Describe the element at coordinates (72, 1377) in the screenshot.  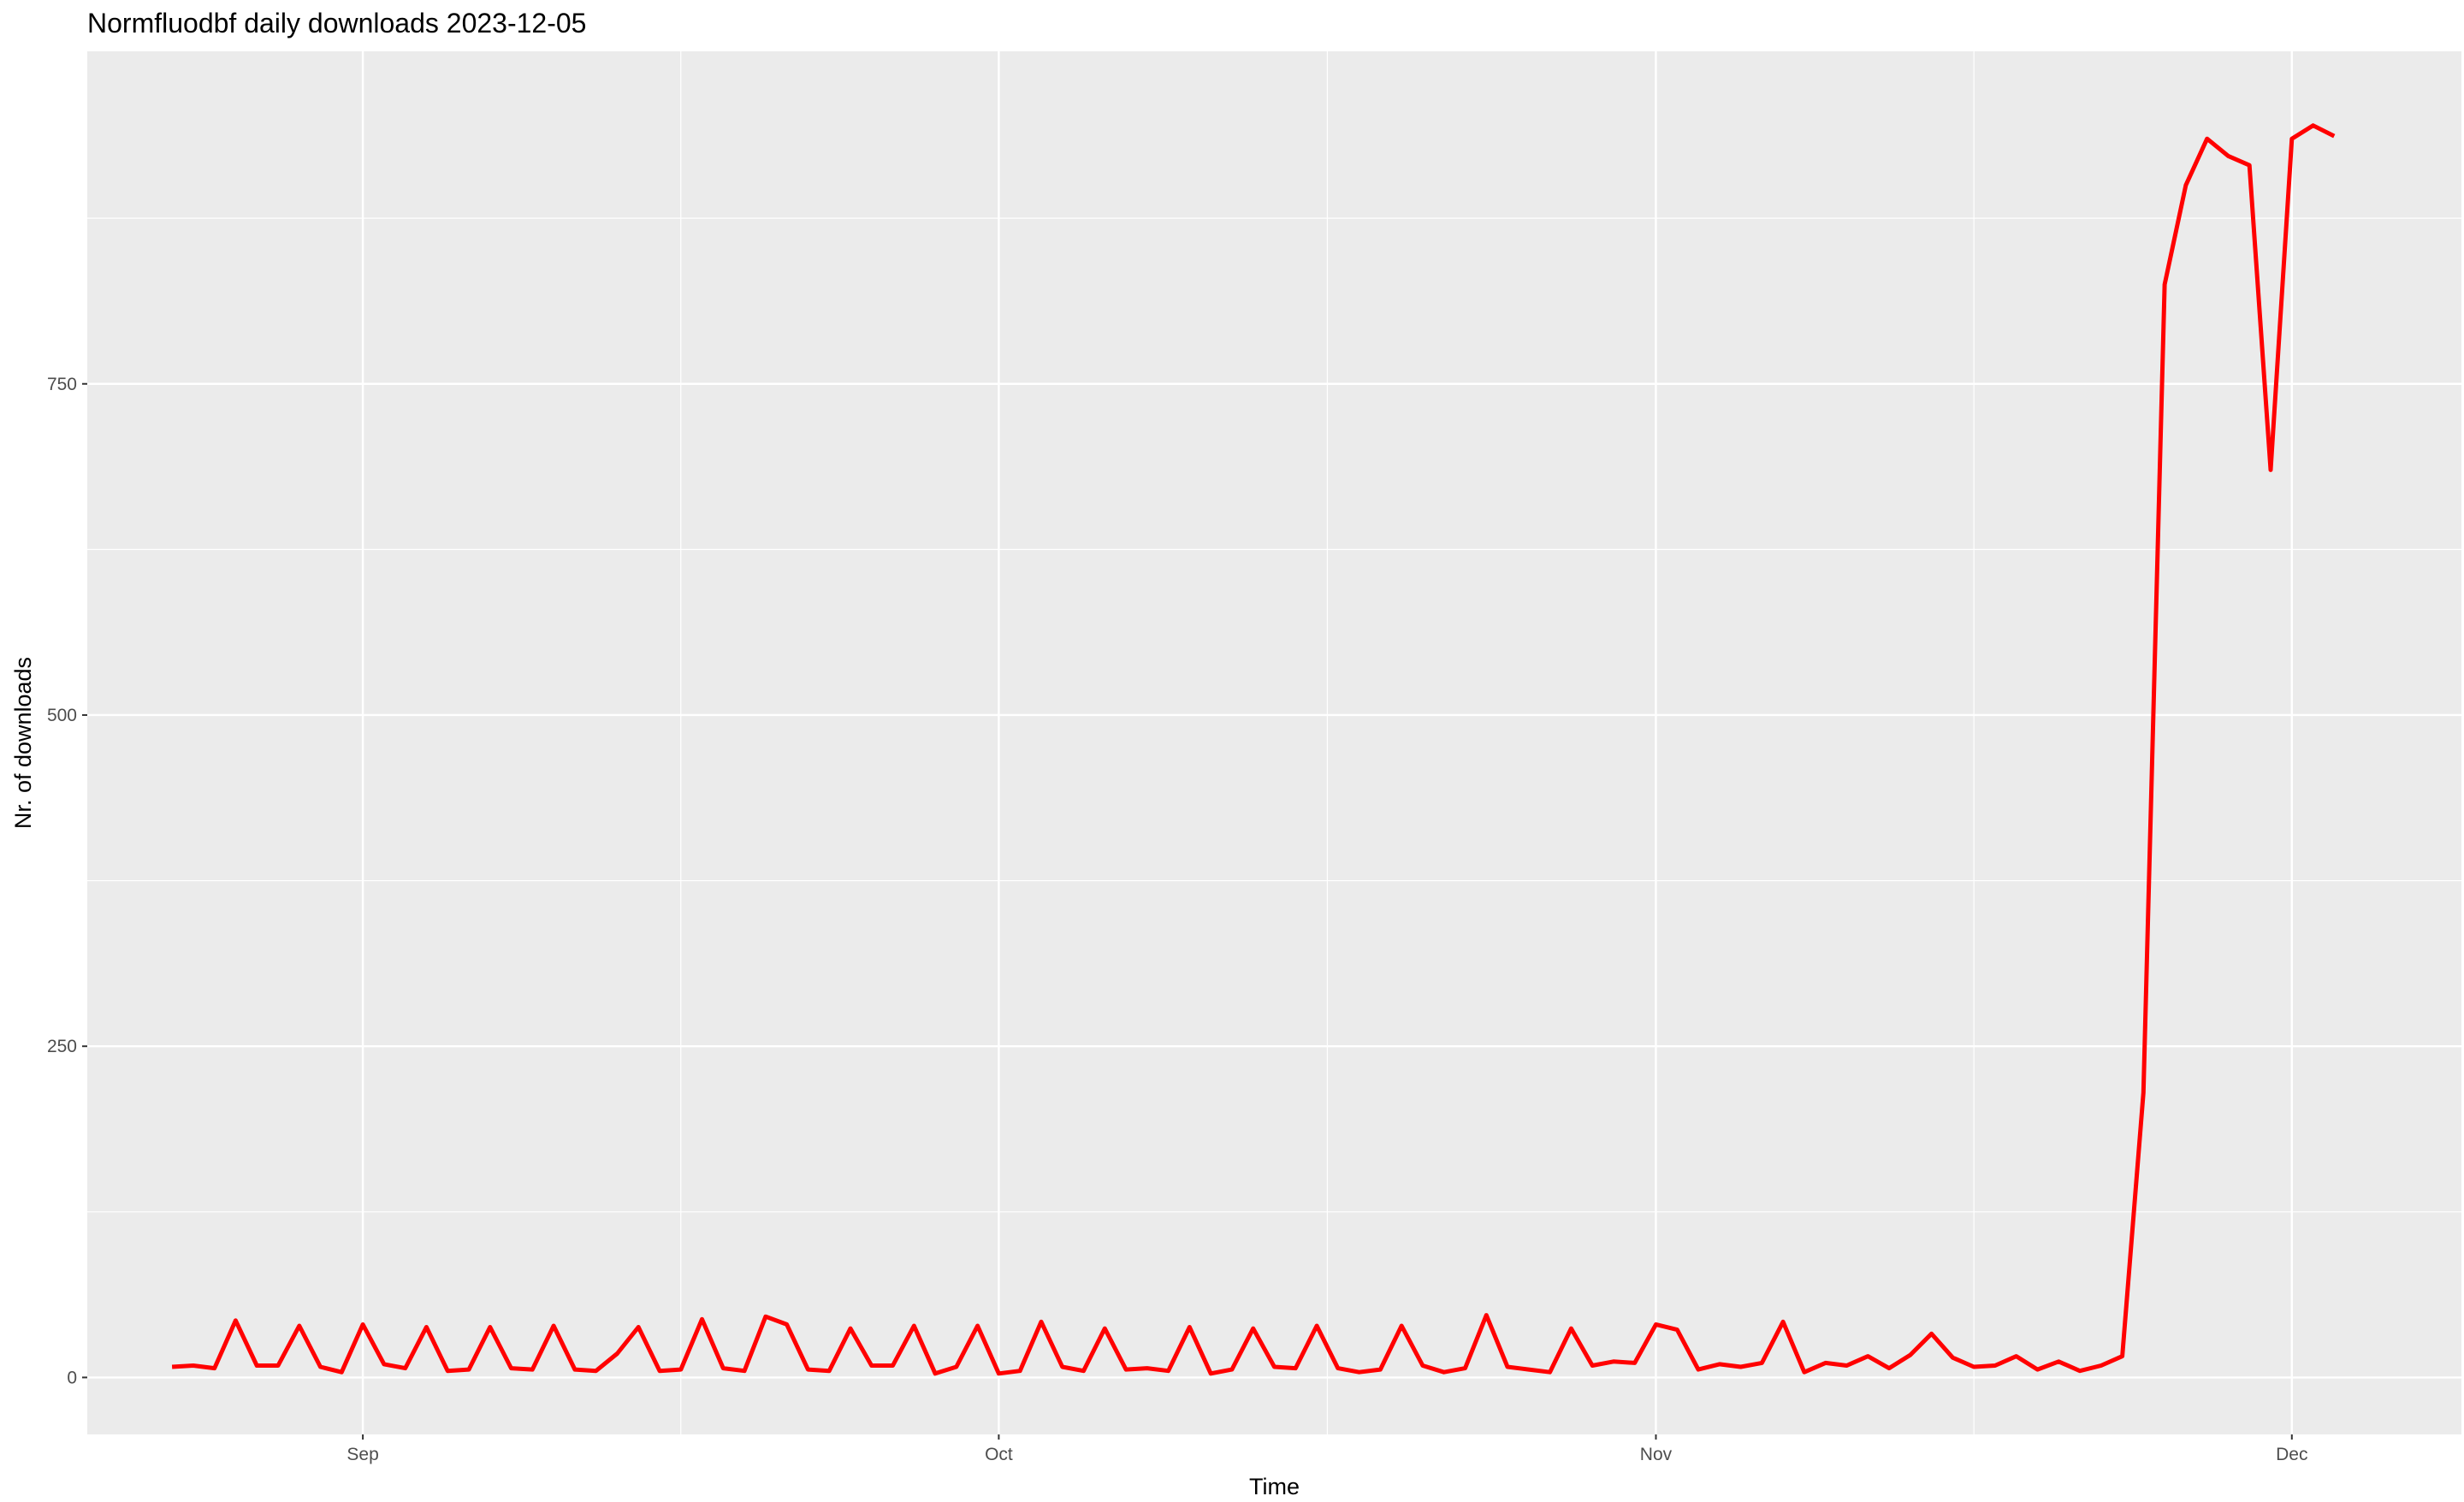
I see `y-tick-label: 0` at that location.